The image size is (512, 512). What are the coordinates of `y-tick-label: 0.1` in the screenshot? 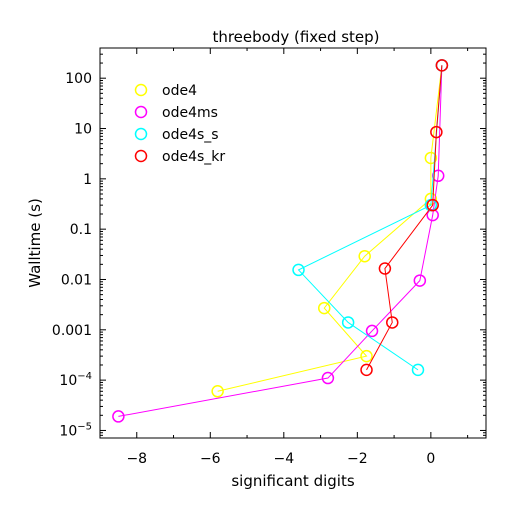 It's located at (81, 230).